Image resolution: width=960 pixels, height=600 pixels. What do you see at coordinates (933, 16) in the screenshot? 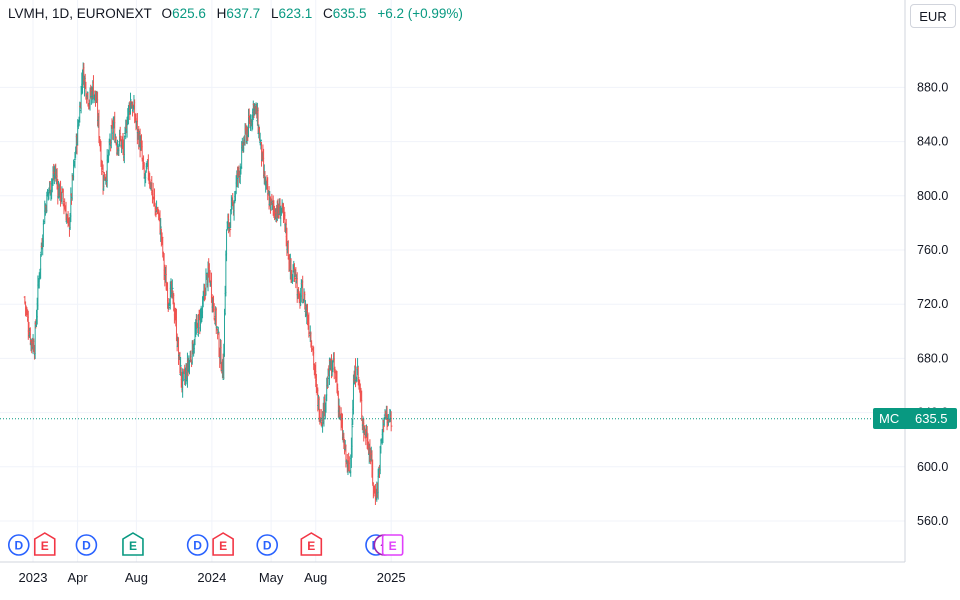
I see `currency-button: EUR` at bounding box center [933, 16].